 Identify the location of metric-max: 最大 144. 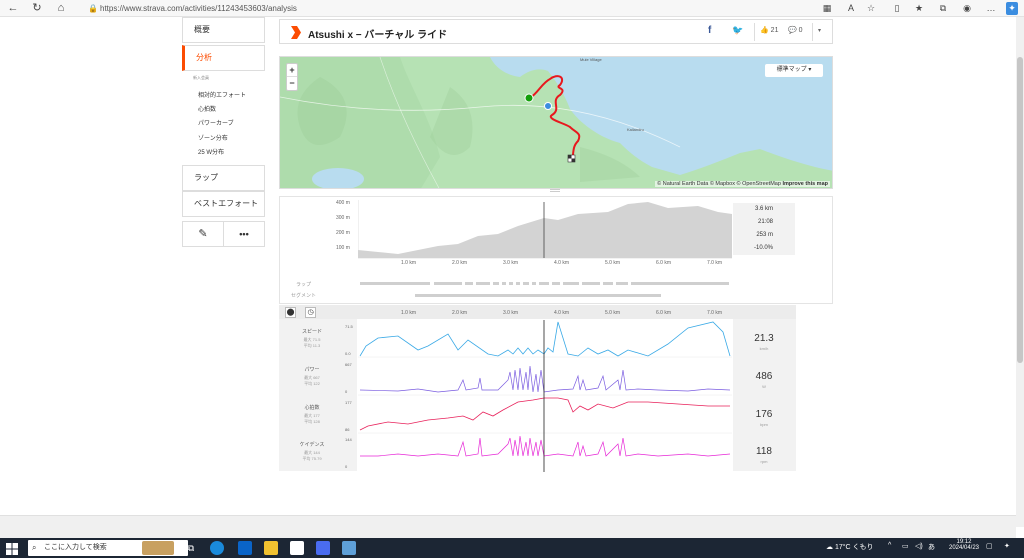
(312, 452).